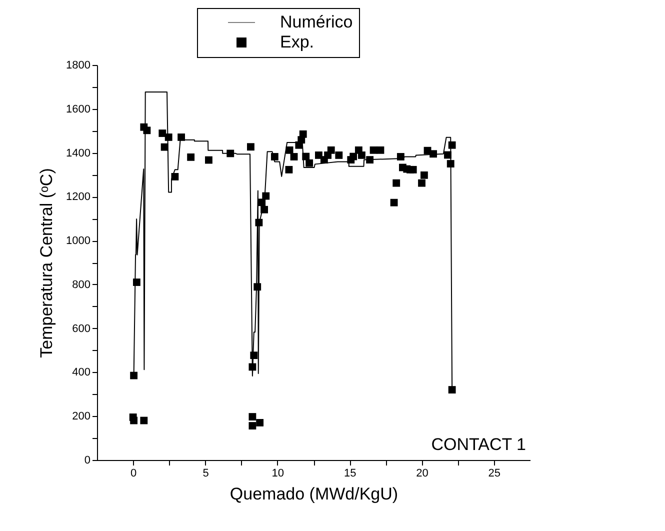 The width and height of the screenshot is (665, 531). Describe the element at coordinates (78, 109) in the screenshot. I see `y-tick-label: 1600` at that location.